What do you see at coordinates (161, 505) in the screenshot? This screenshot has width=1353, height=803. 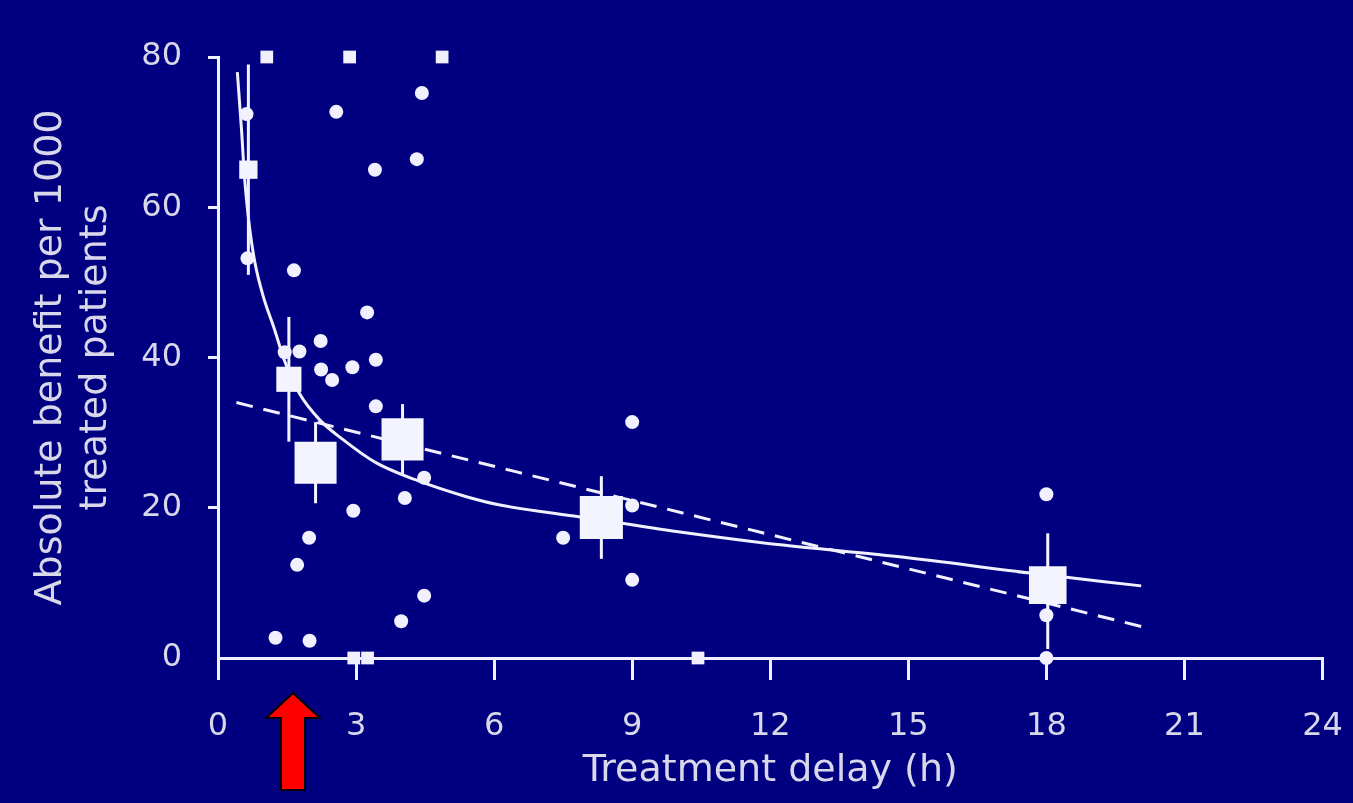 I see `y-tick-label: 20` at bounding box center [161, 505].